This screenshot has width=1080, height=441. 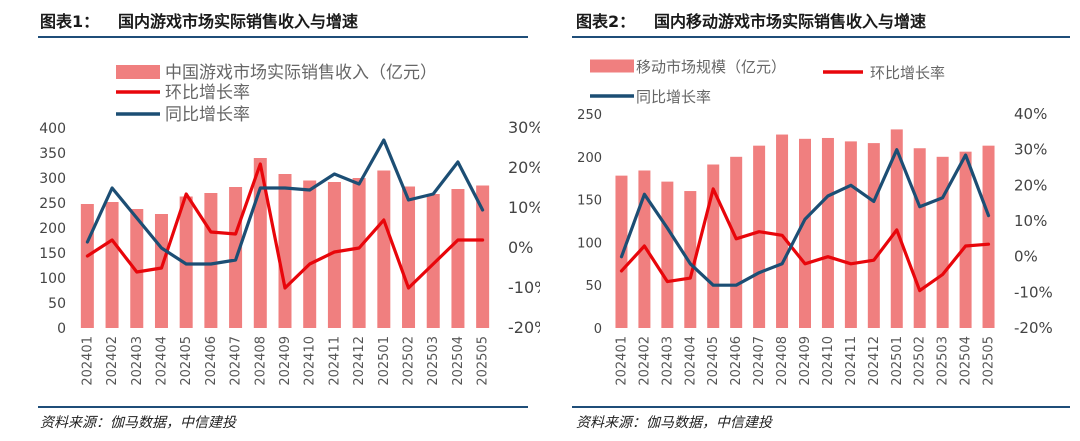 I want to click on category-label: 202405, so click(x=713, y=361).